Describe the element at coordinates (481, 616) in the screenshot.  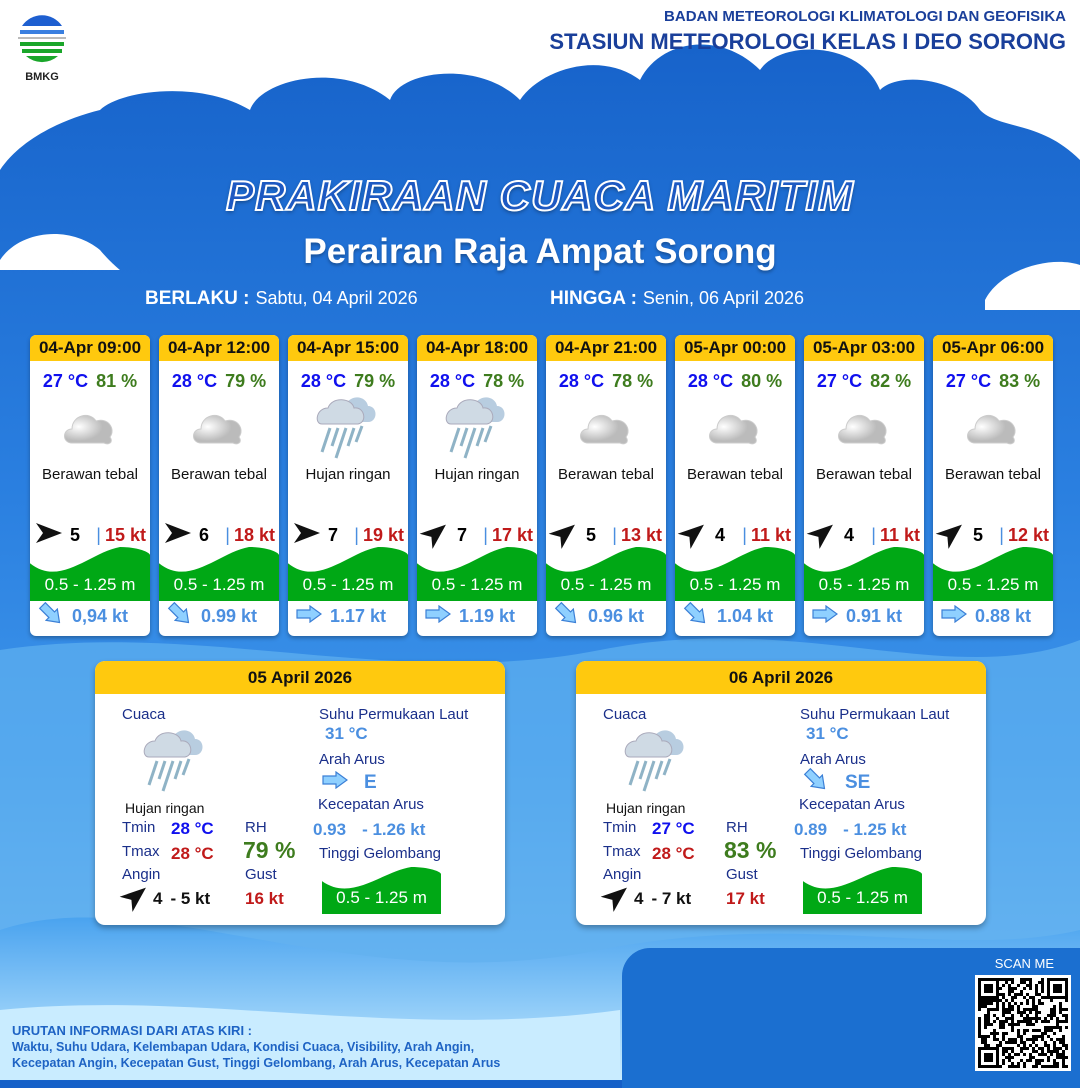
I see `current-info: 1.19 kt` at that location.